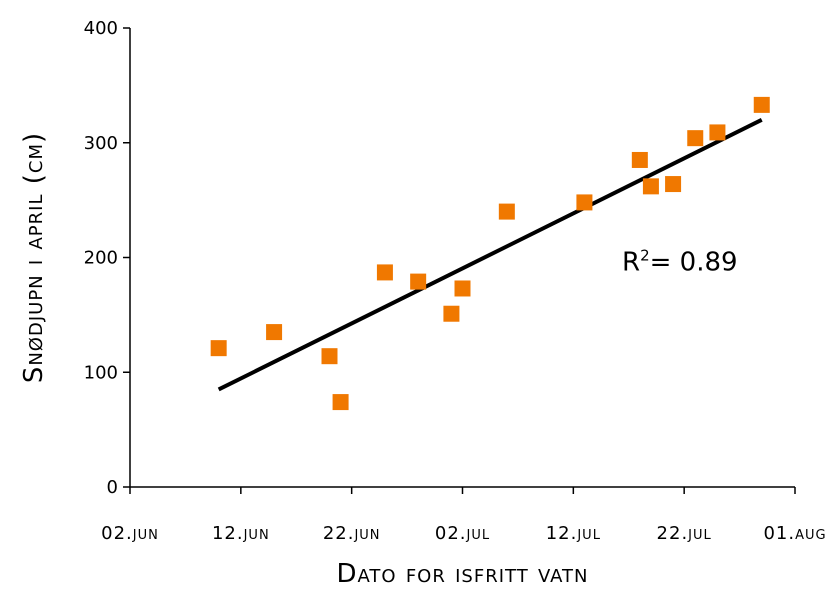  What do you see at coordinates (684, 533) in the screenshot?
I see `x-tick-label: 22.jul` at bounding box center [684, 533].